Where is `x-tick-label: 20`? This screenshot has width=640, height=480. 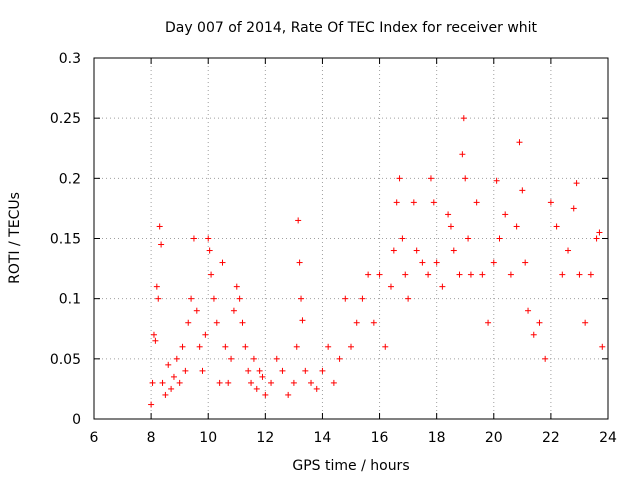
x-tick-label: 20 is located at coordinates (494, 438).